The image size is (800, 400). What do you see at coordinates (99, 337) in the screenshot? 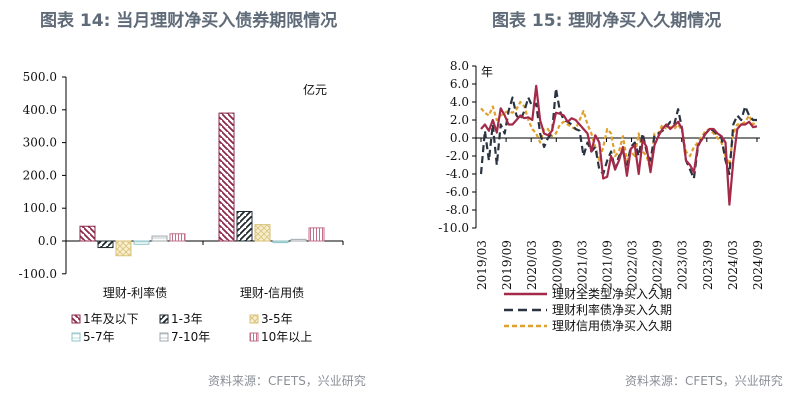
I see `legend-label: 5-7年` at bounding box center [99, 337].